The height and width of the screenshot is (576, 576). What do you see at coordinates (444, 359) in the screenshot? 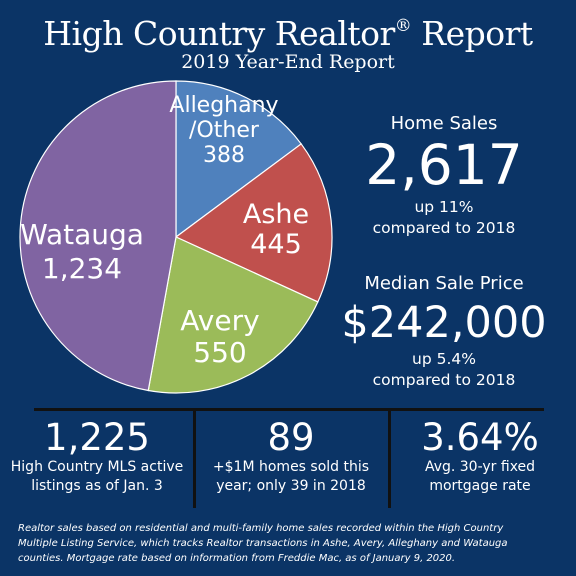
I see `median-price-change: up 5.4%` at bounding box center [444, 359].